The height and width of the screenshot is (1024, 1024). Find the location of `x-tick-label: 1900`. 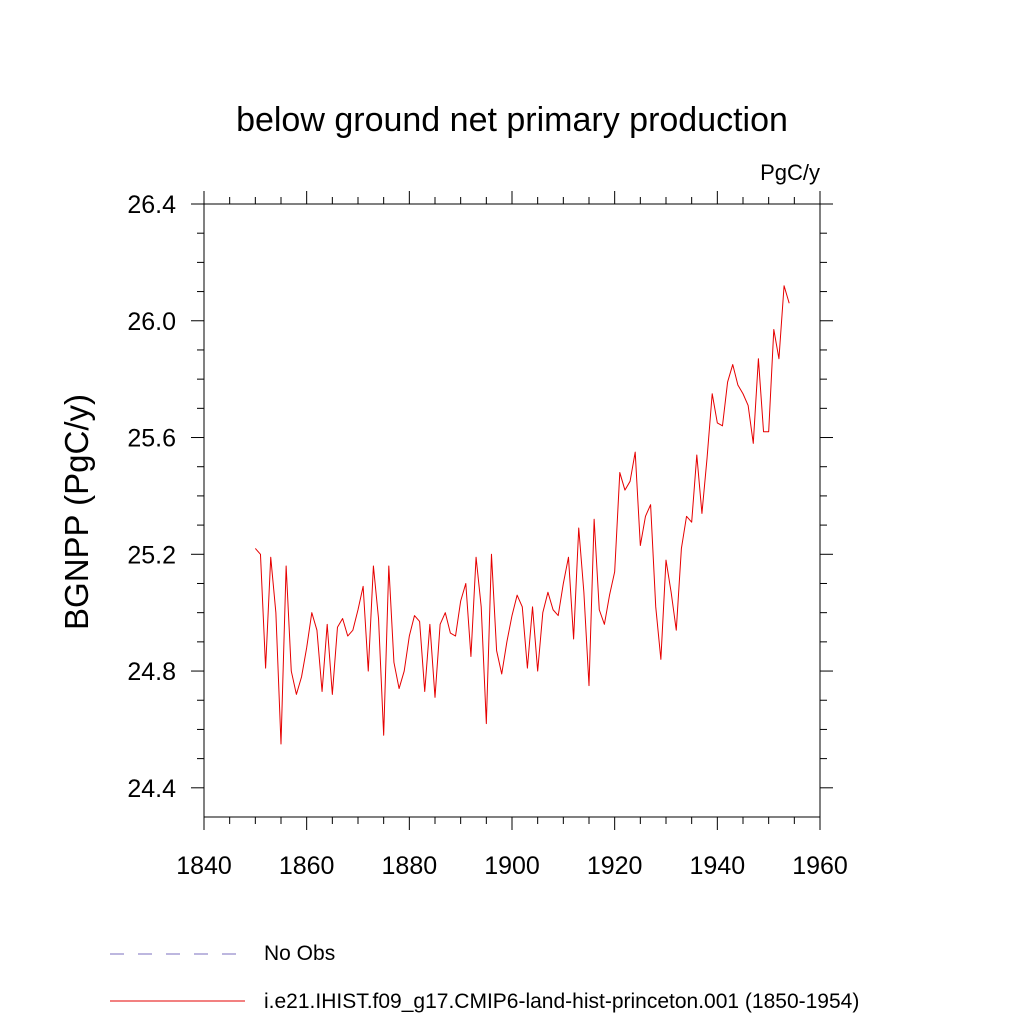

x-tick-label: 1900 is located at coordinates (512, 866).